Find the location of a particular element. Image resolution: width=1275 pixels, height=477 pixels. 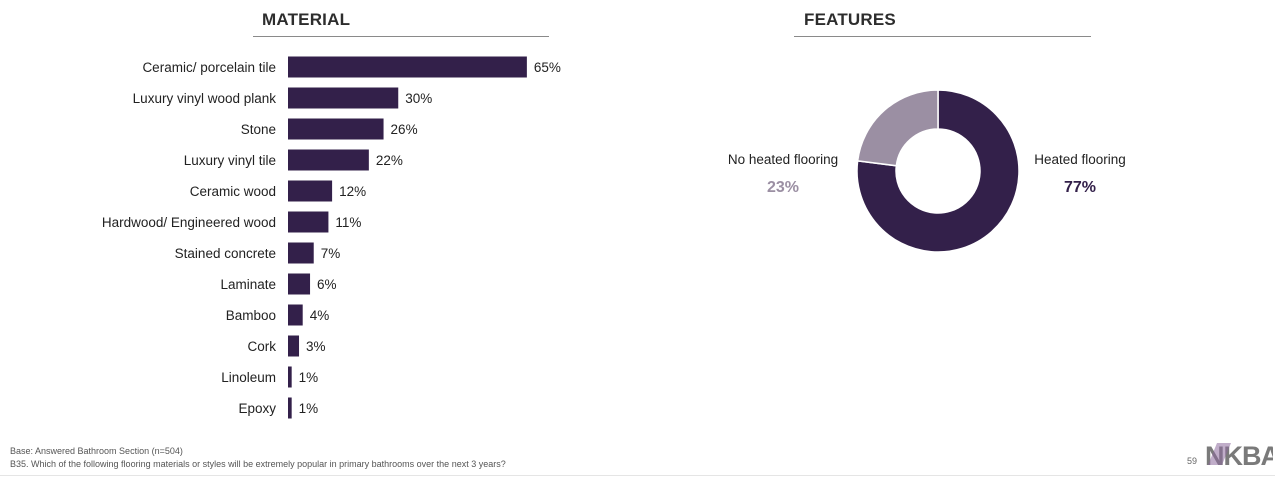

bar-value-label: 3% is located at coordinates (316, 346).